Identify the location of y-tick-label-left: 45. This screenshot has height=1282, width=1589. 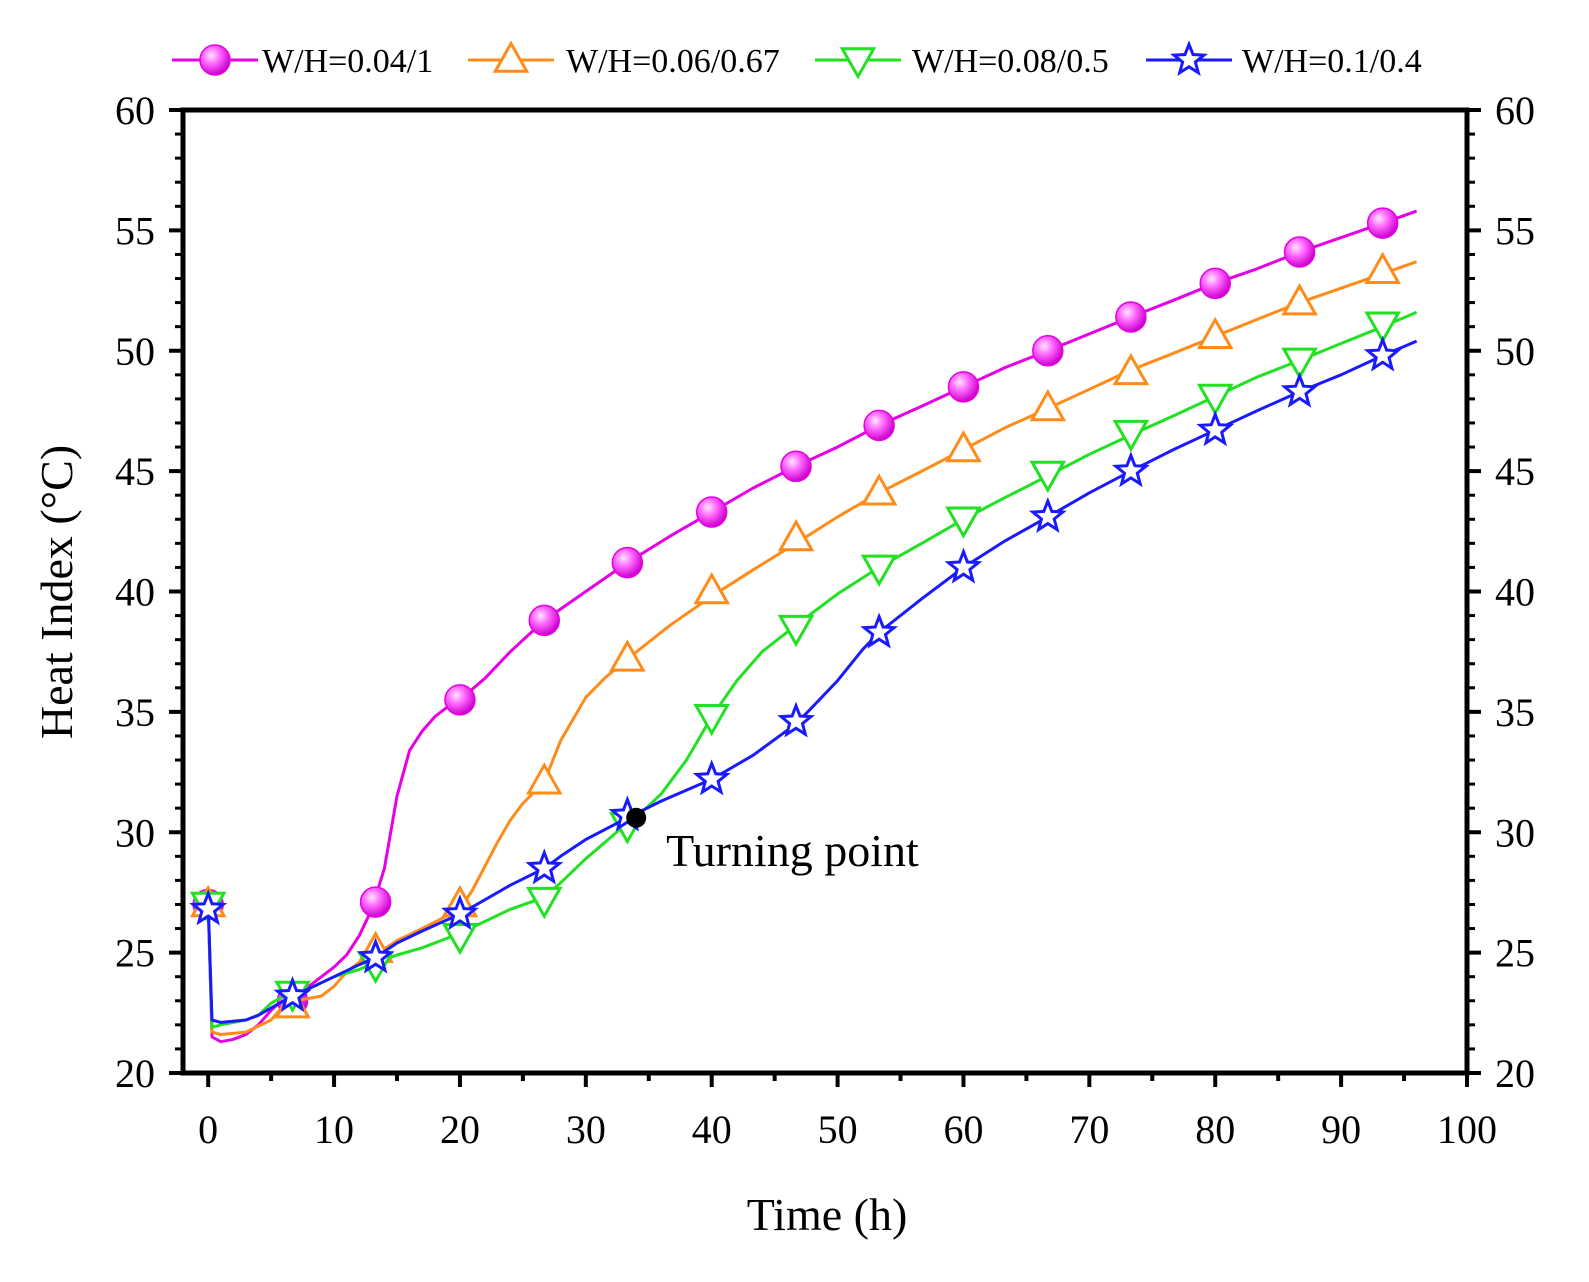
(135, 471).